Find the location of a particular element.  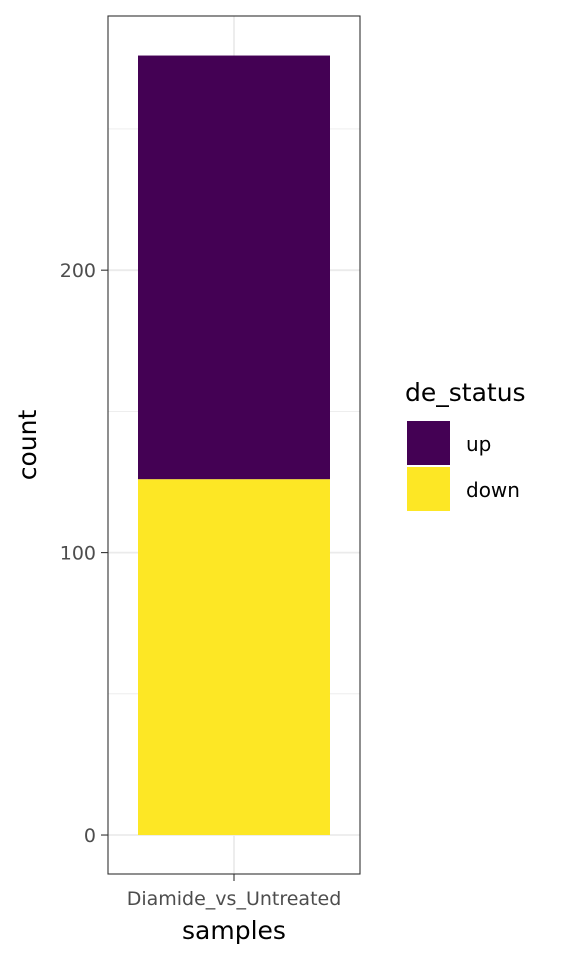

x-axis: Diamide_vs_Untreated is located at coordinates (234, 892).